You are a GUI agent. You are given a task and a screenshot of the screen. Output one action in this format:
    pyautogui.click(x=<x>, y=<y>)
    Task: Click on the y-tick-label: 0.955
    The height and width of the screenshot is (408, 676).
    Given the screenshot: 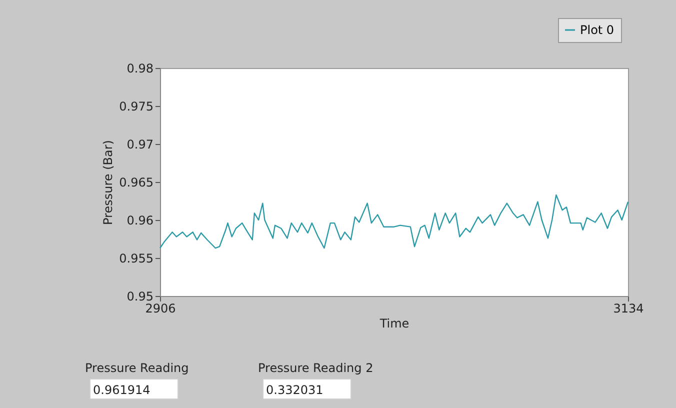 What is the action you would take?
    pyautogui.click(x=136, y=259)
    